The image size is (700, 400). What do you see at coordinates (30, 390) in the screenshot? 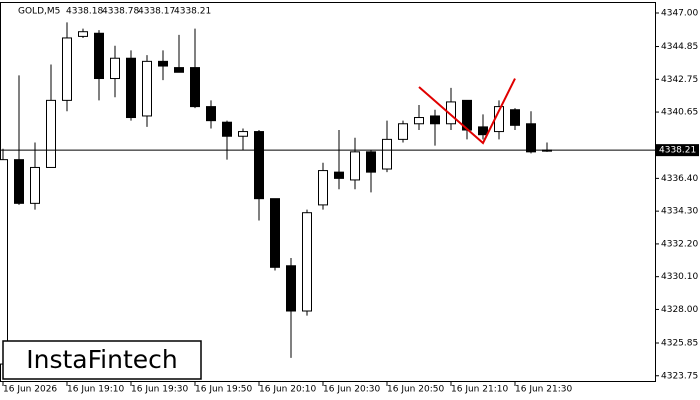
I see `x-tick-label: 16 Jun 2026` at bounding box center [30, 390].